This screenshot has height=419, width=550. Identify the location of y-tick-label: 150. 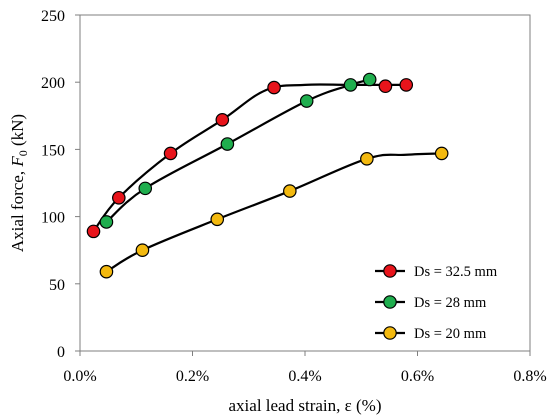
(53, 150).